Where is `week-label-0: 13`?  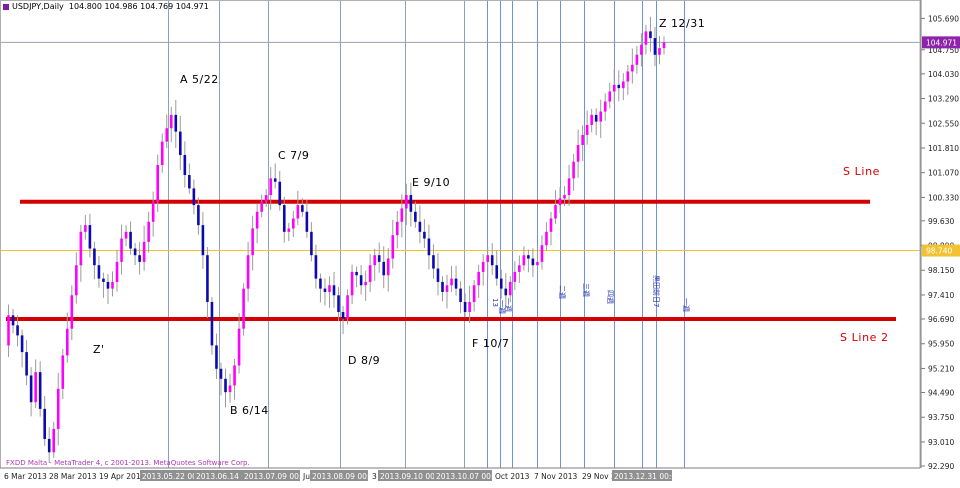
week-label-0: 13 is located at coordinates (495, 302).